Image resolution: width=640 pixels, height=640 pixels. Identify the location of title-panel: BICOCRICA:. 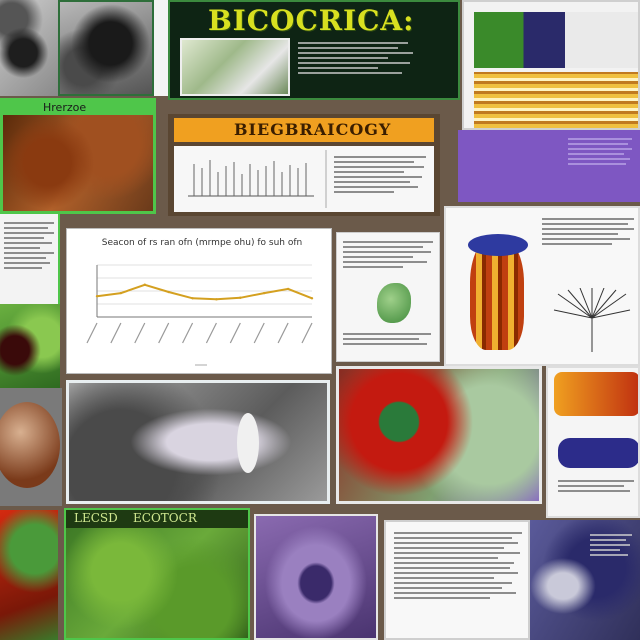
(314, 50).